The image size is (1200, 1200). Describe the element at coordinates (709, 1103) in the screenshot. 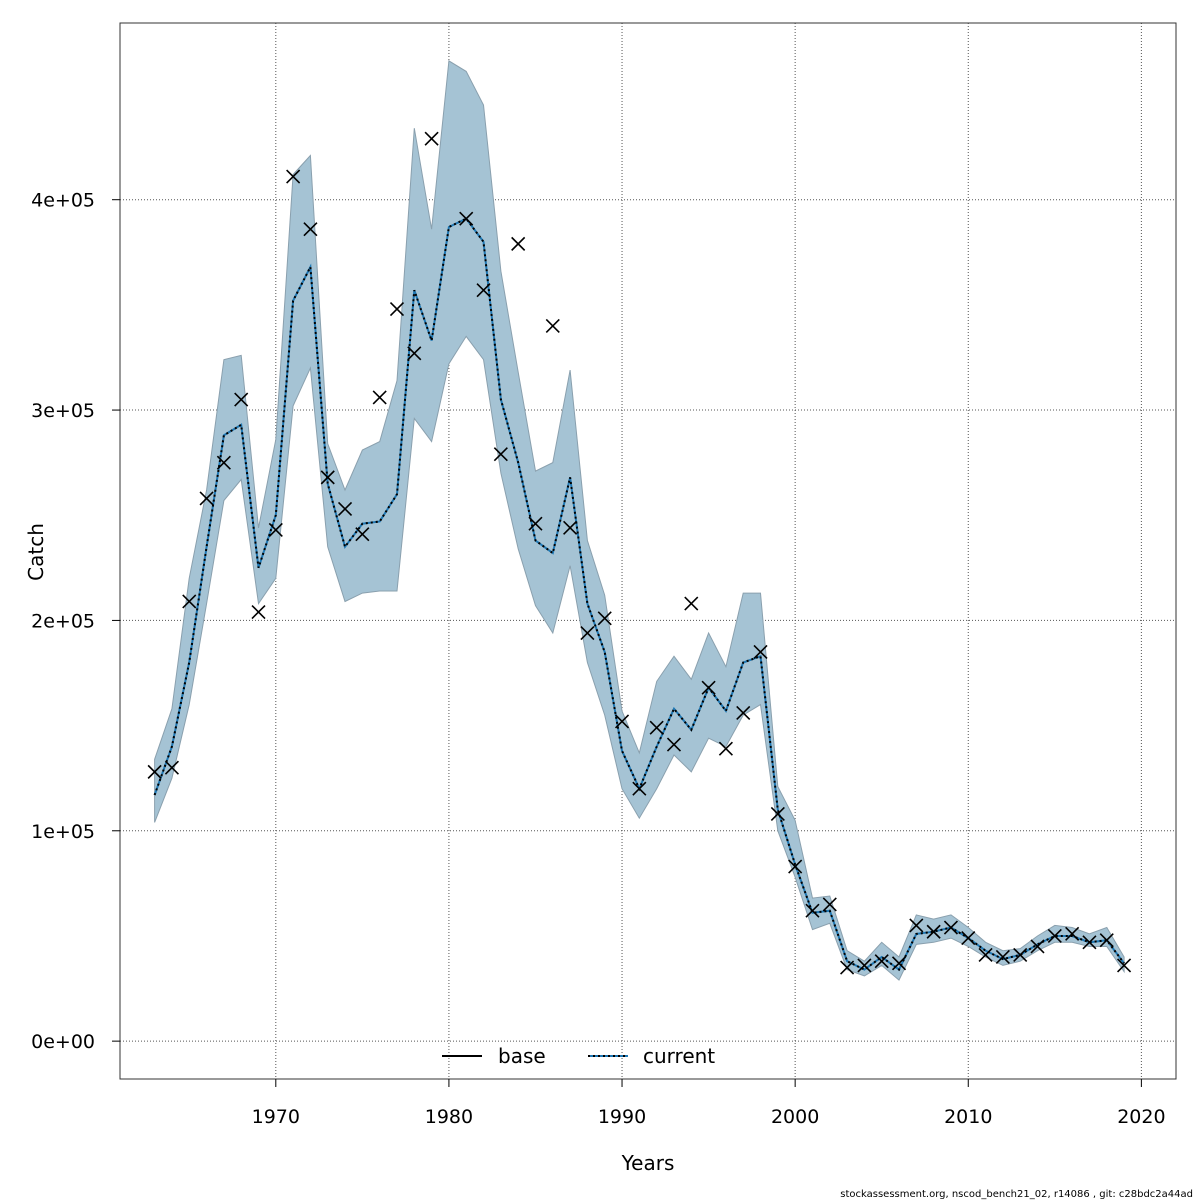

I see `x-axis: 1970 1980 1990 2000 2010 2020` at that location.